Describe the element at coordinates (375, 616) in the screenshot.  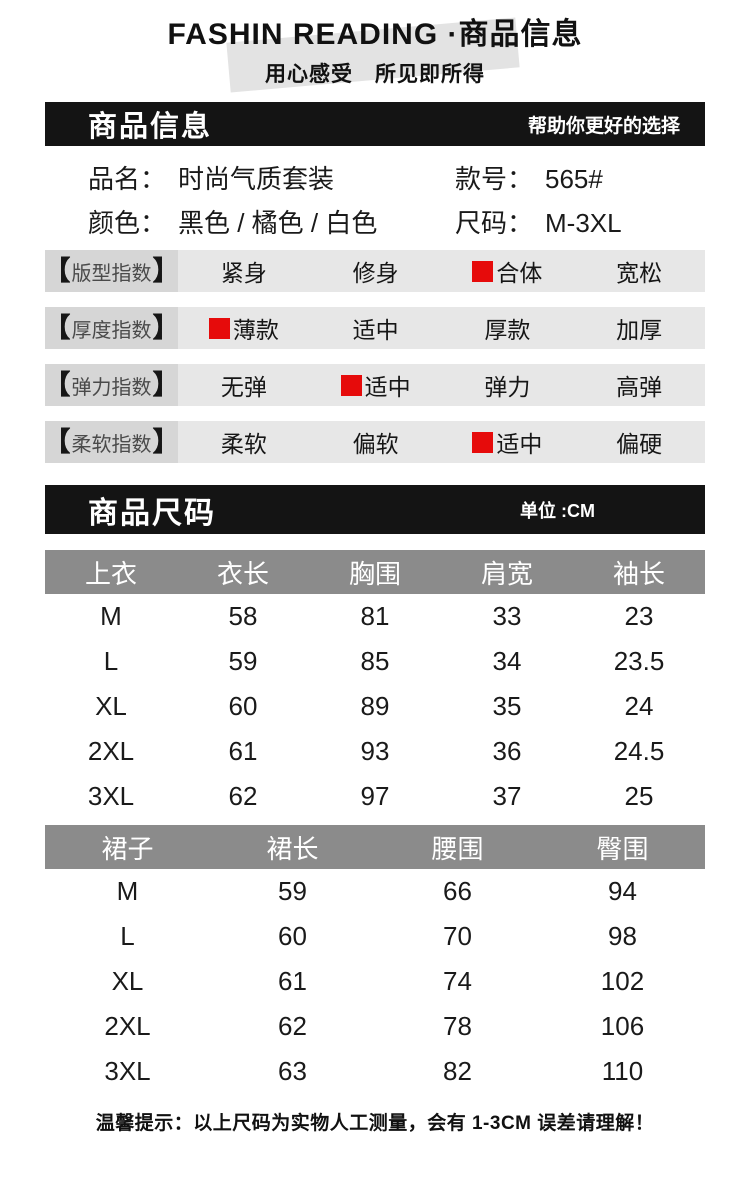
I see `table-row: M 58 81 33 23` at that location.